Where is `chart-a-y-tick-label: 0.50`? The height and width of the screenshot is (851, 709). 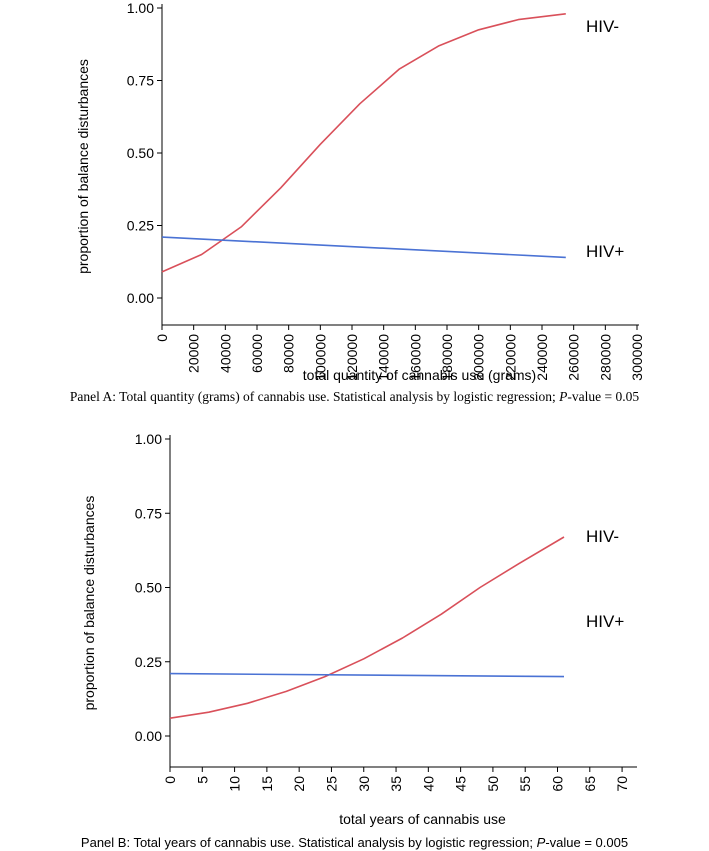 chart-a-y-tick-label: 0.50 is located at coordinates (140, 153).